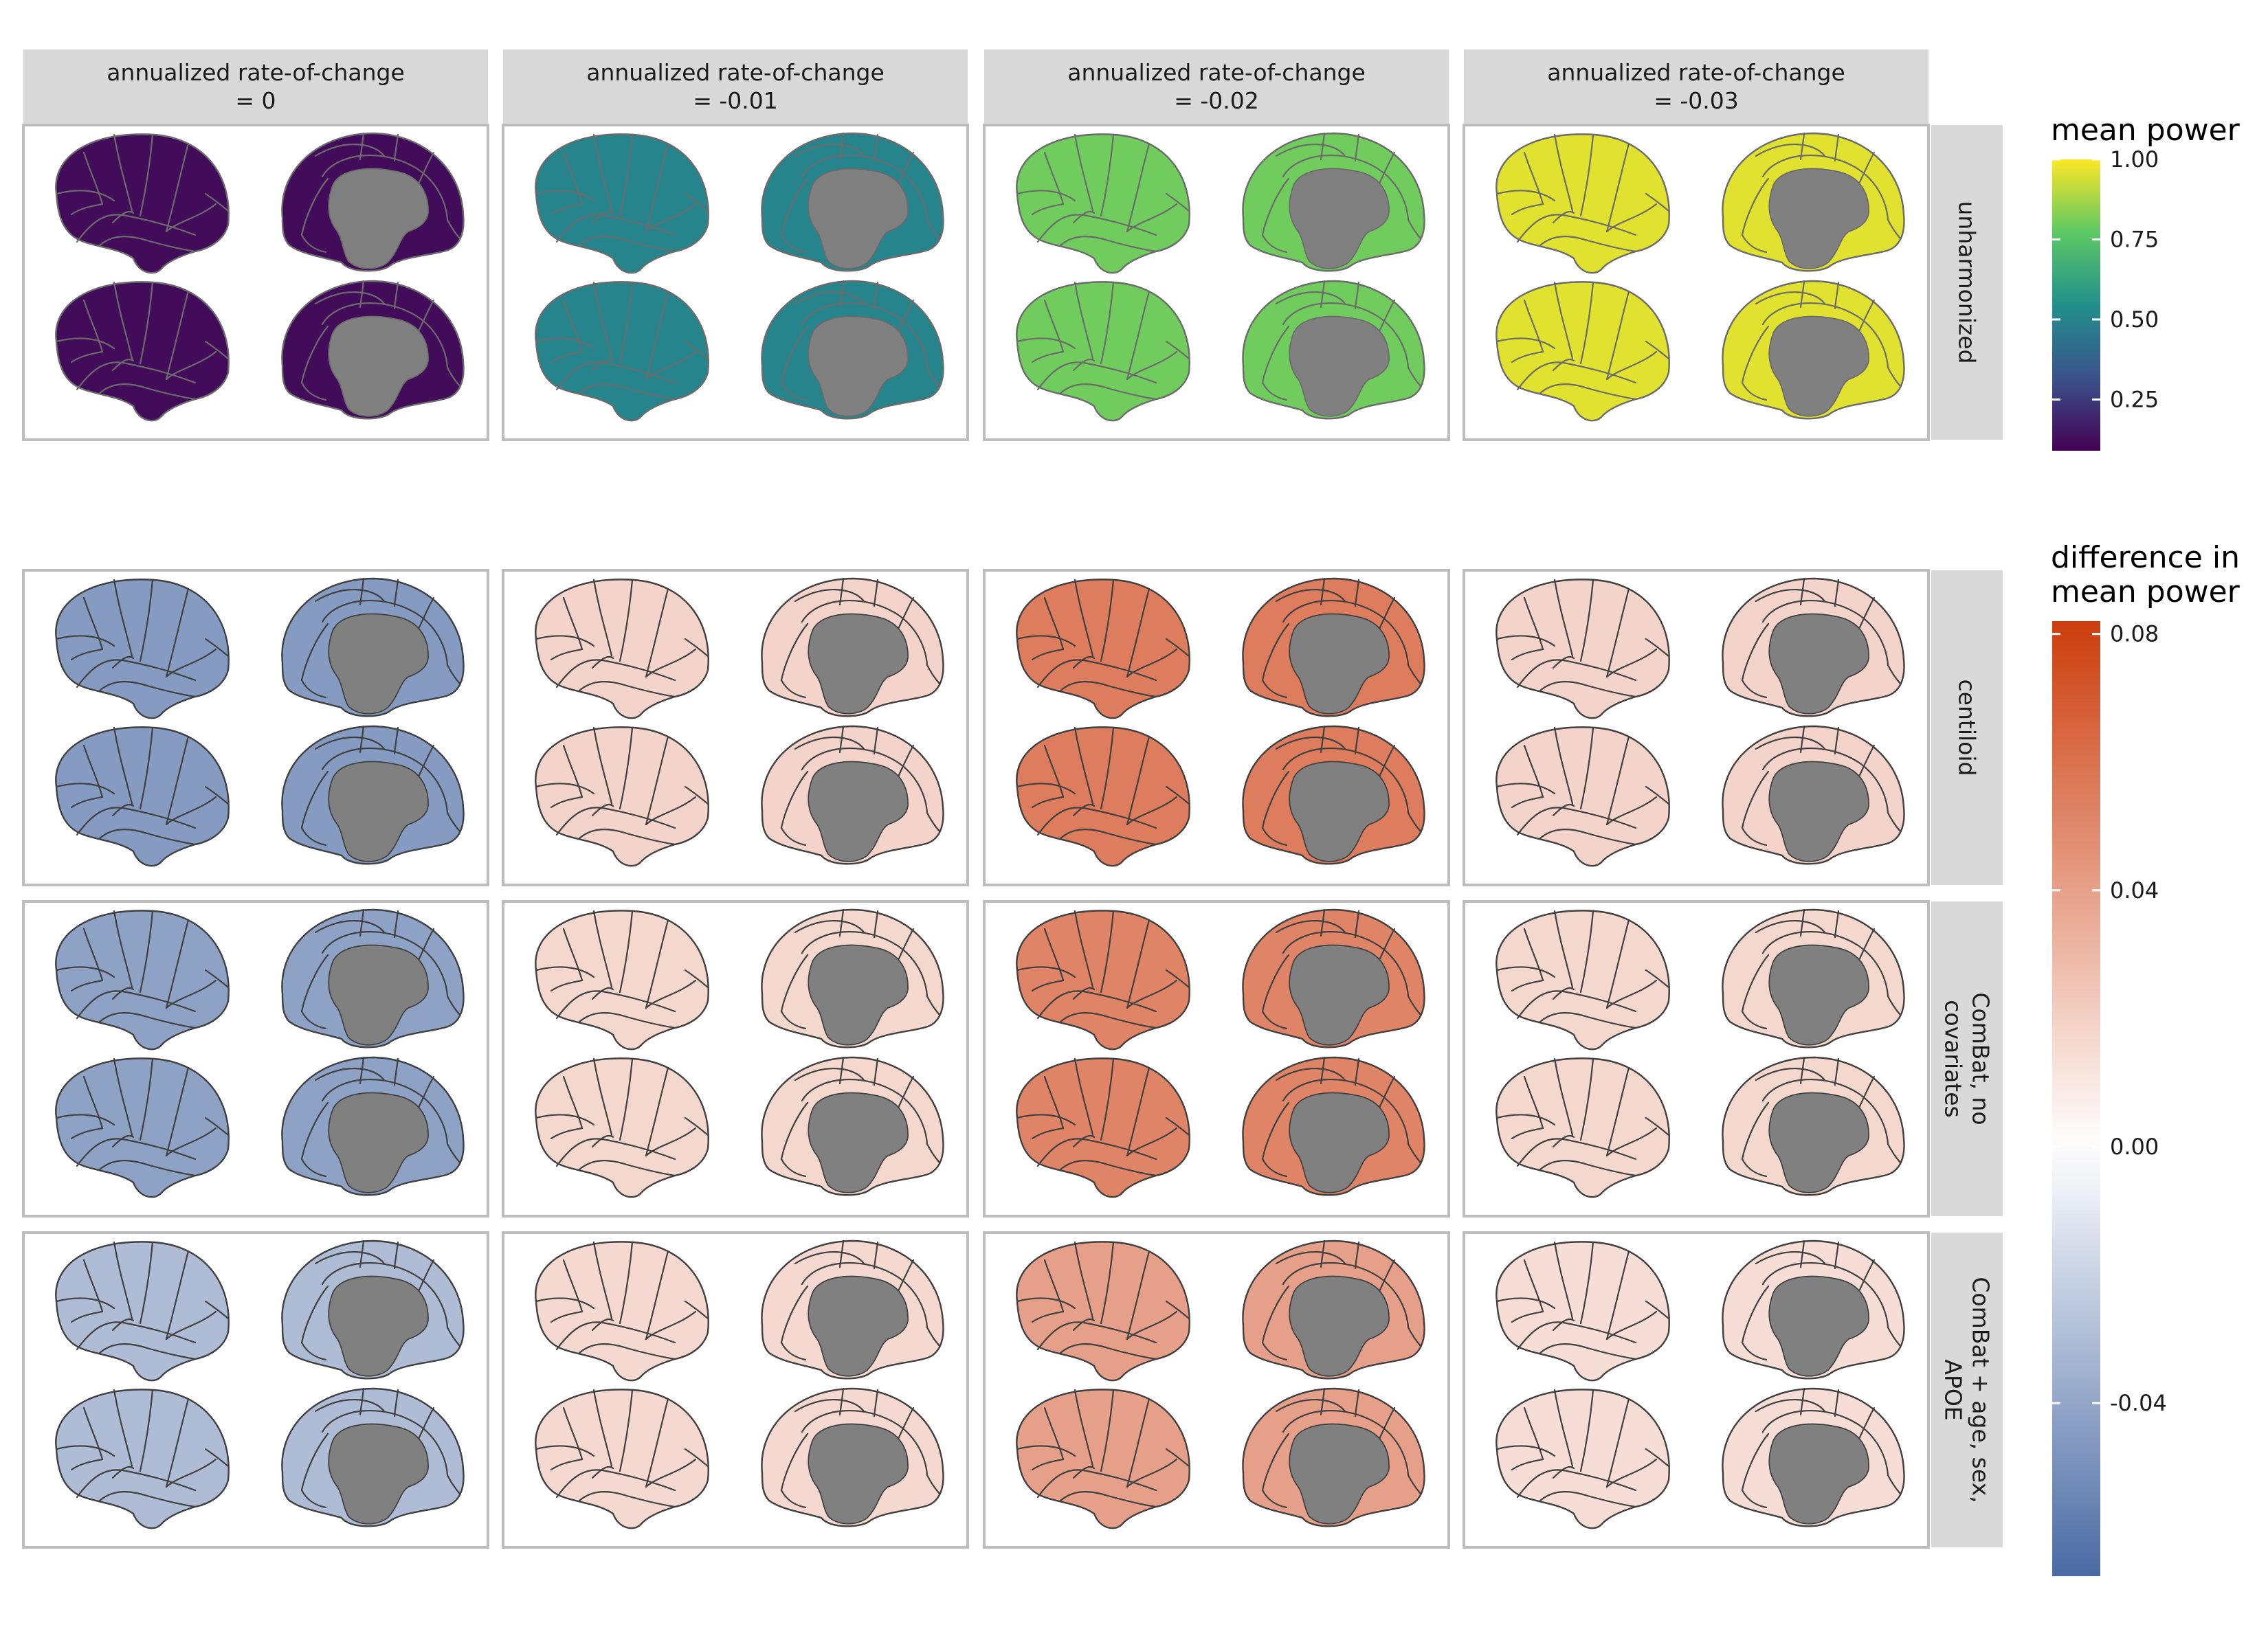  Describe the element at coordinates (256, 1059) in the screenshot. I see `panel-r2-c0` at that location.